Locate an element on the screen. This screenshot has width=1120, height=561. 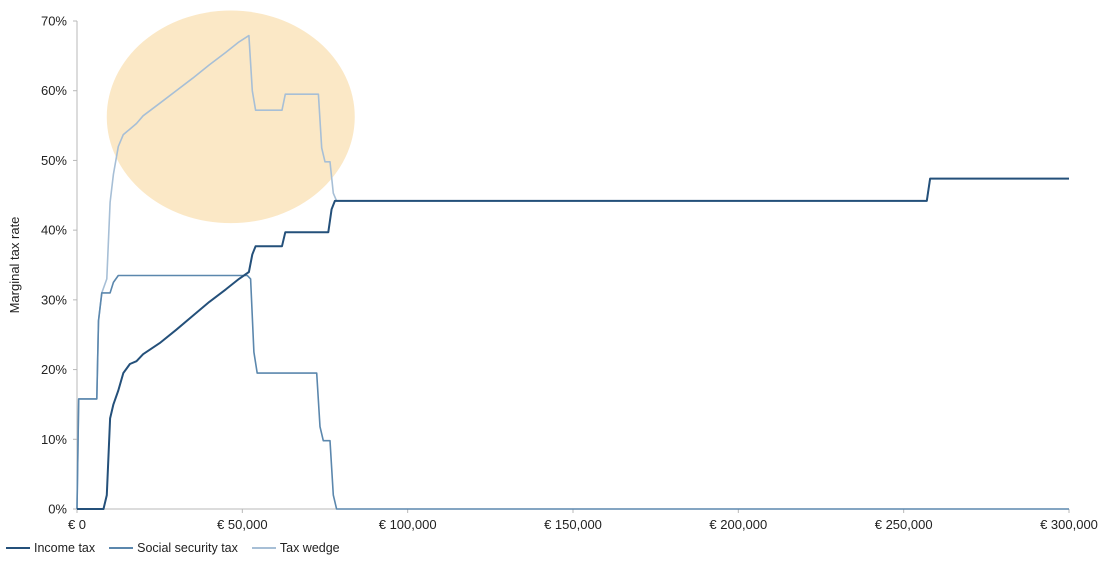
legend: Income tax Social security tax Tax wedge is located at coordinates (173, 548).